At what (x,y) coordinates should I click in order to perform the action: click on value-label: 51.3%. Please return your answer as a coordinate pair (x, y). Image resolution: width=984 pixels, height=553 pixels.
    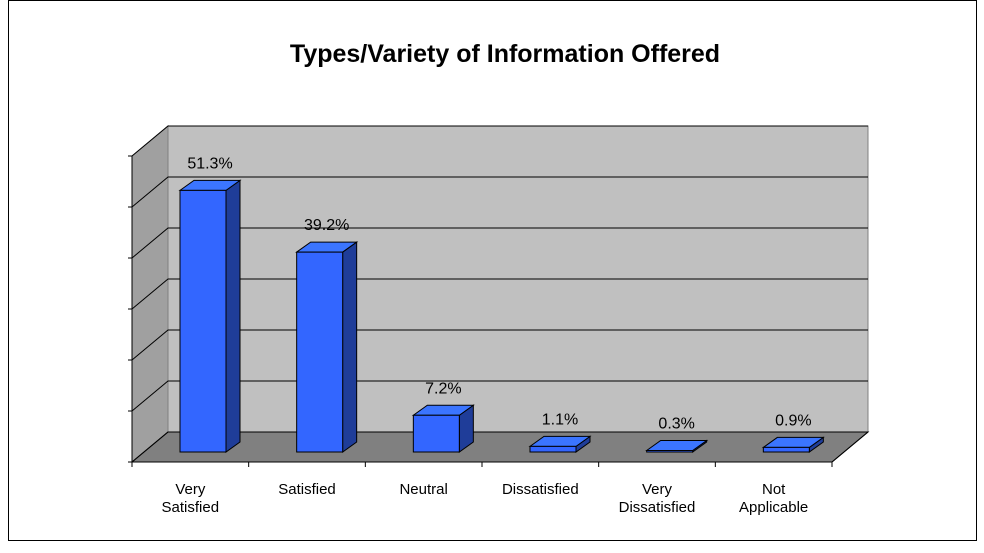
    Looking at the image, I should click on (209, 163).